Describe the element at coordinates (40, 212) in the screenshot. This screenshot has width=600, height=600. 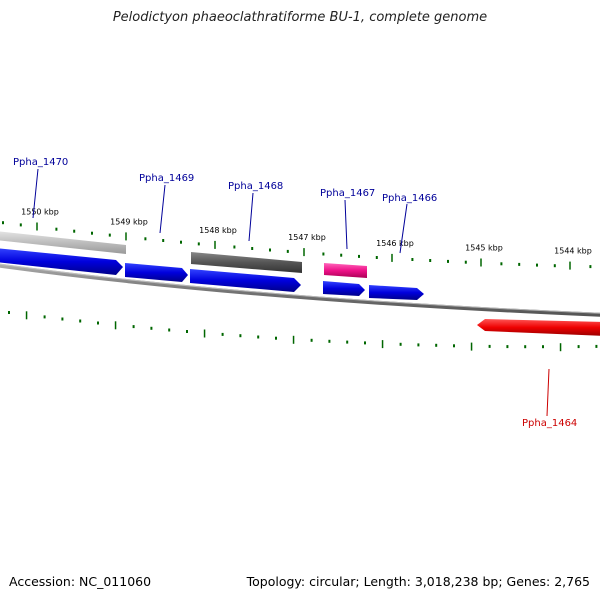
I see `tick-label: 1550 kbp` at that location.